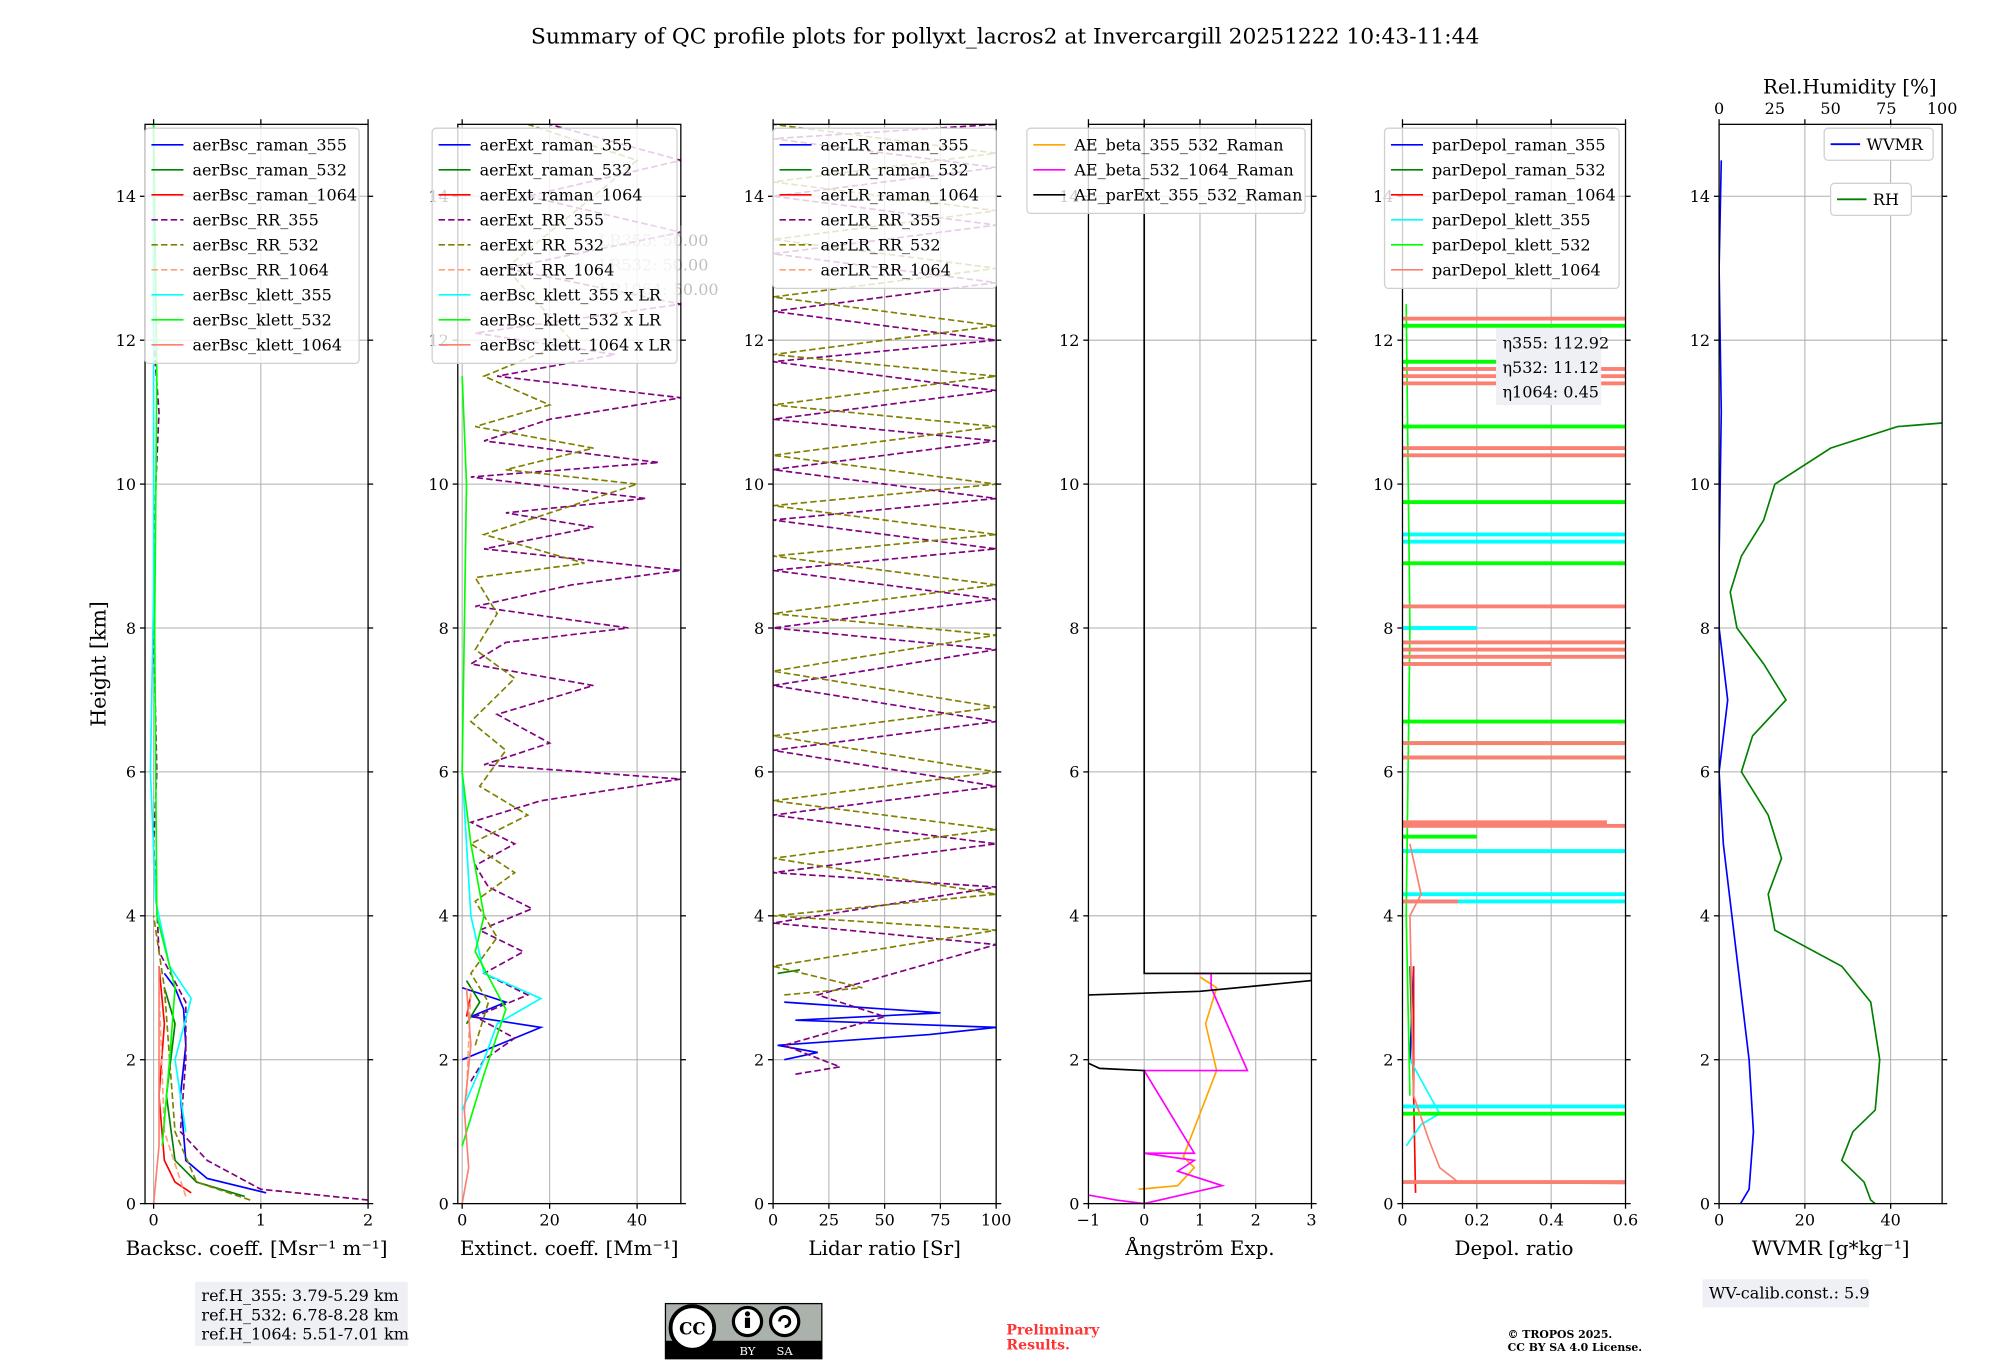  What do you see at coordinates (542, 245) in the screenshot?
I see `legend-label: aerExt_RR_532` at bounding box center [542, 245].